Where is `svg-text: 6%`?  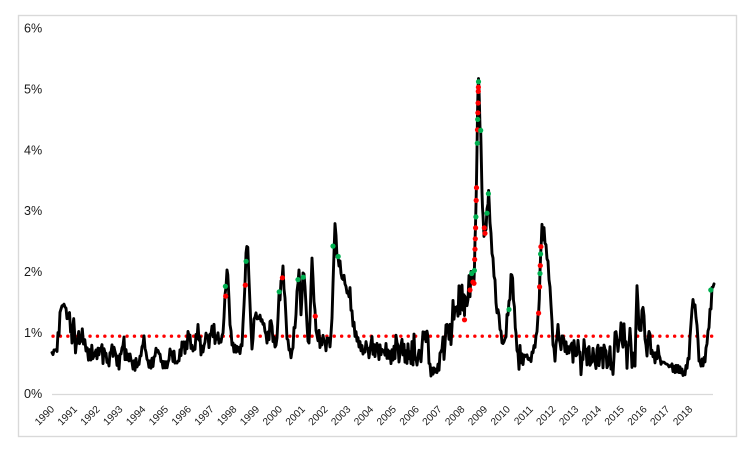
svg-text: 6% is located at coordinates (33, 29).